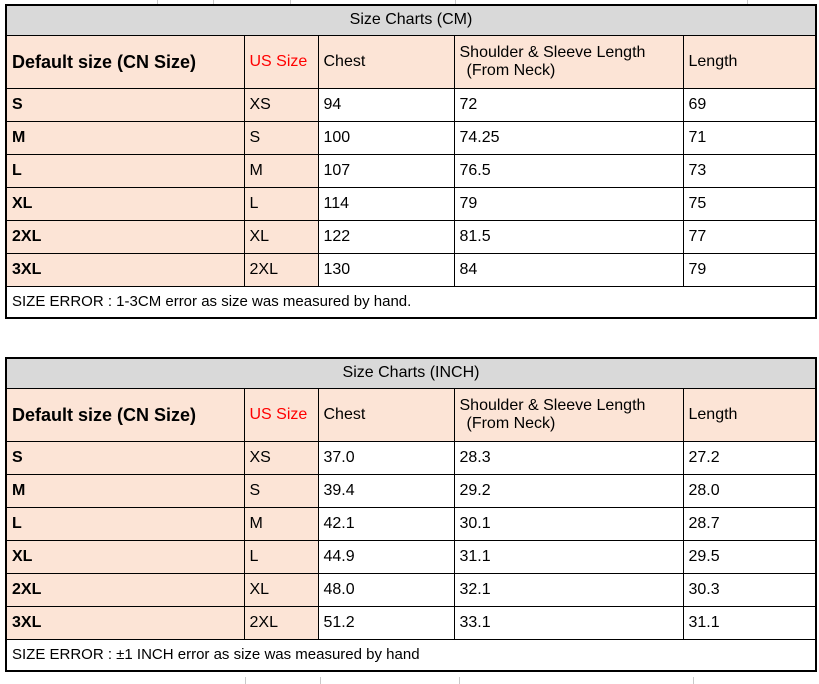 The width and height of the screenshot is (819, 684). I want to click on cell-chest: 48.0, so click(386, 590).